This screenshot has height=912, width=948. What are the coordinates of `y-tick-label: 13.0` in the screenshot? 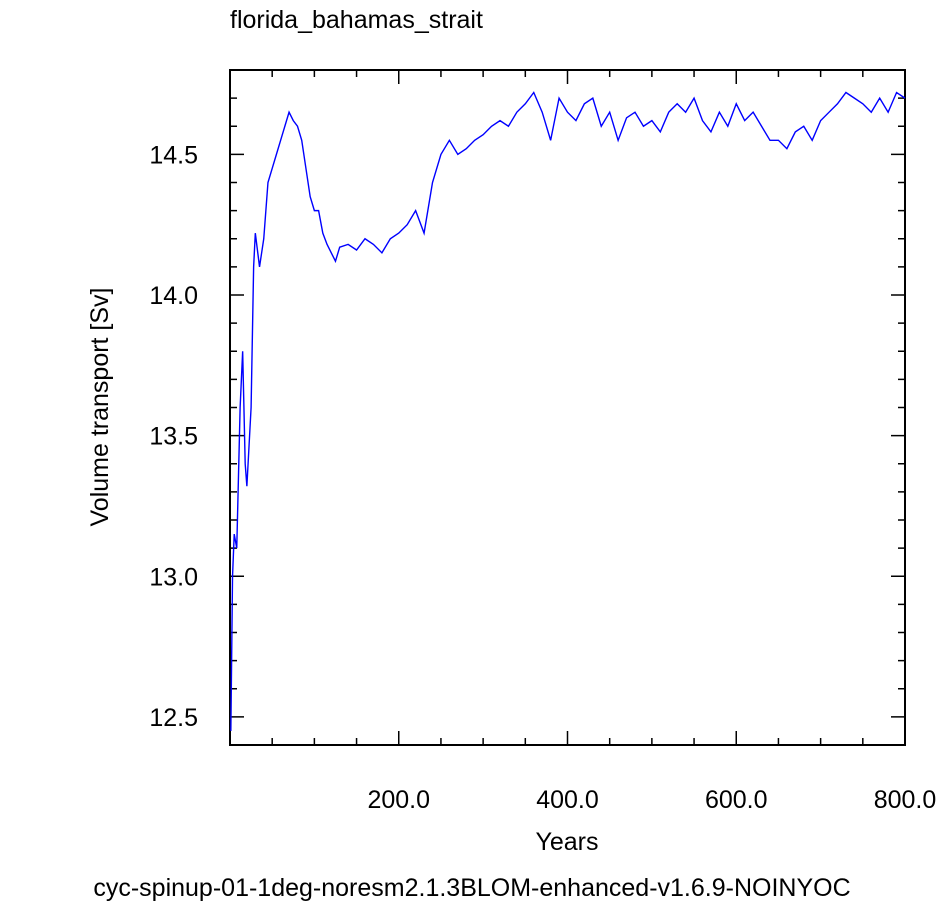 It's located at (173, 577).